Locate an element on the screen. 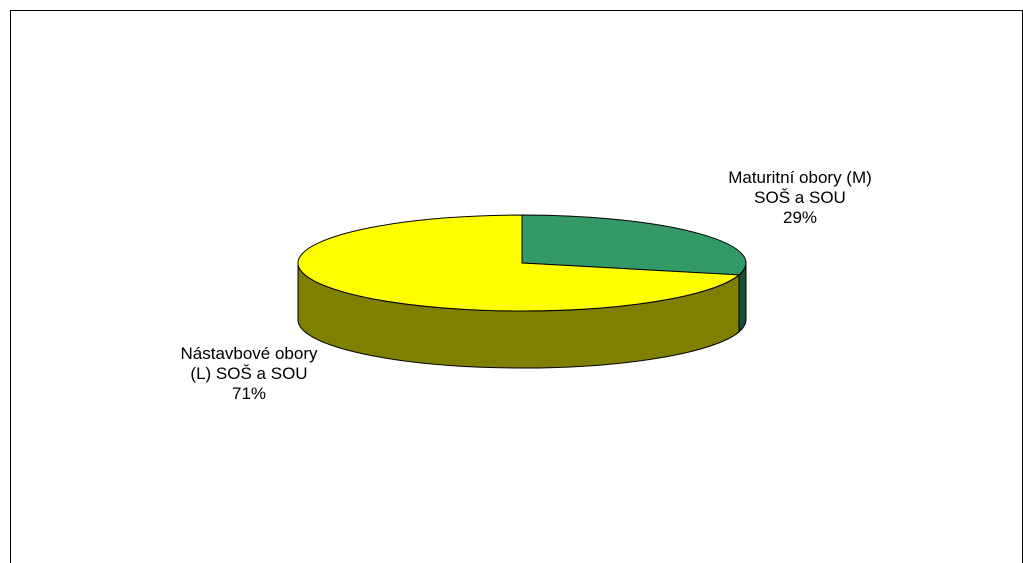 This screenshot has width=1023, height=563. slice-label-maturitni-line2: SOŠ a SOU is located at coordinates (800, 197).